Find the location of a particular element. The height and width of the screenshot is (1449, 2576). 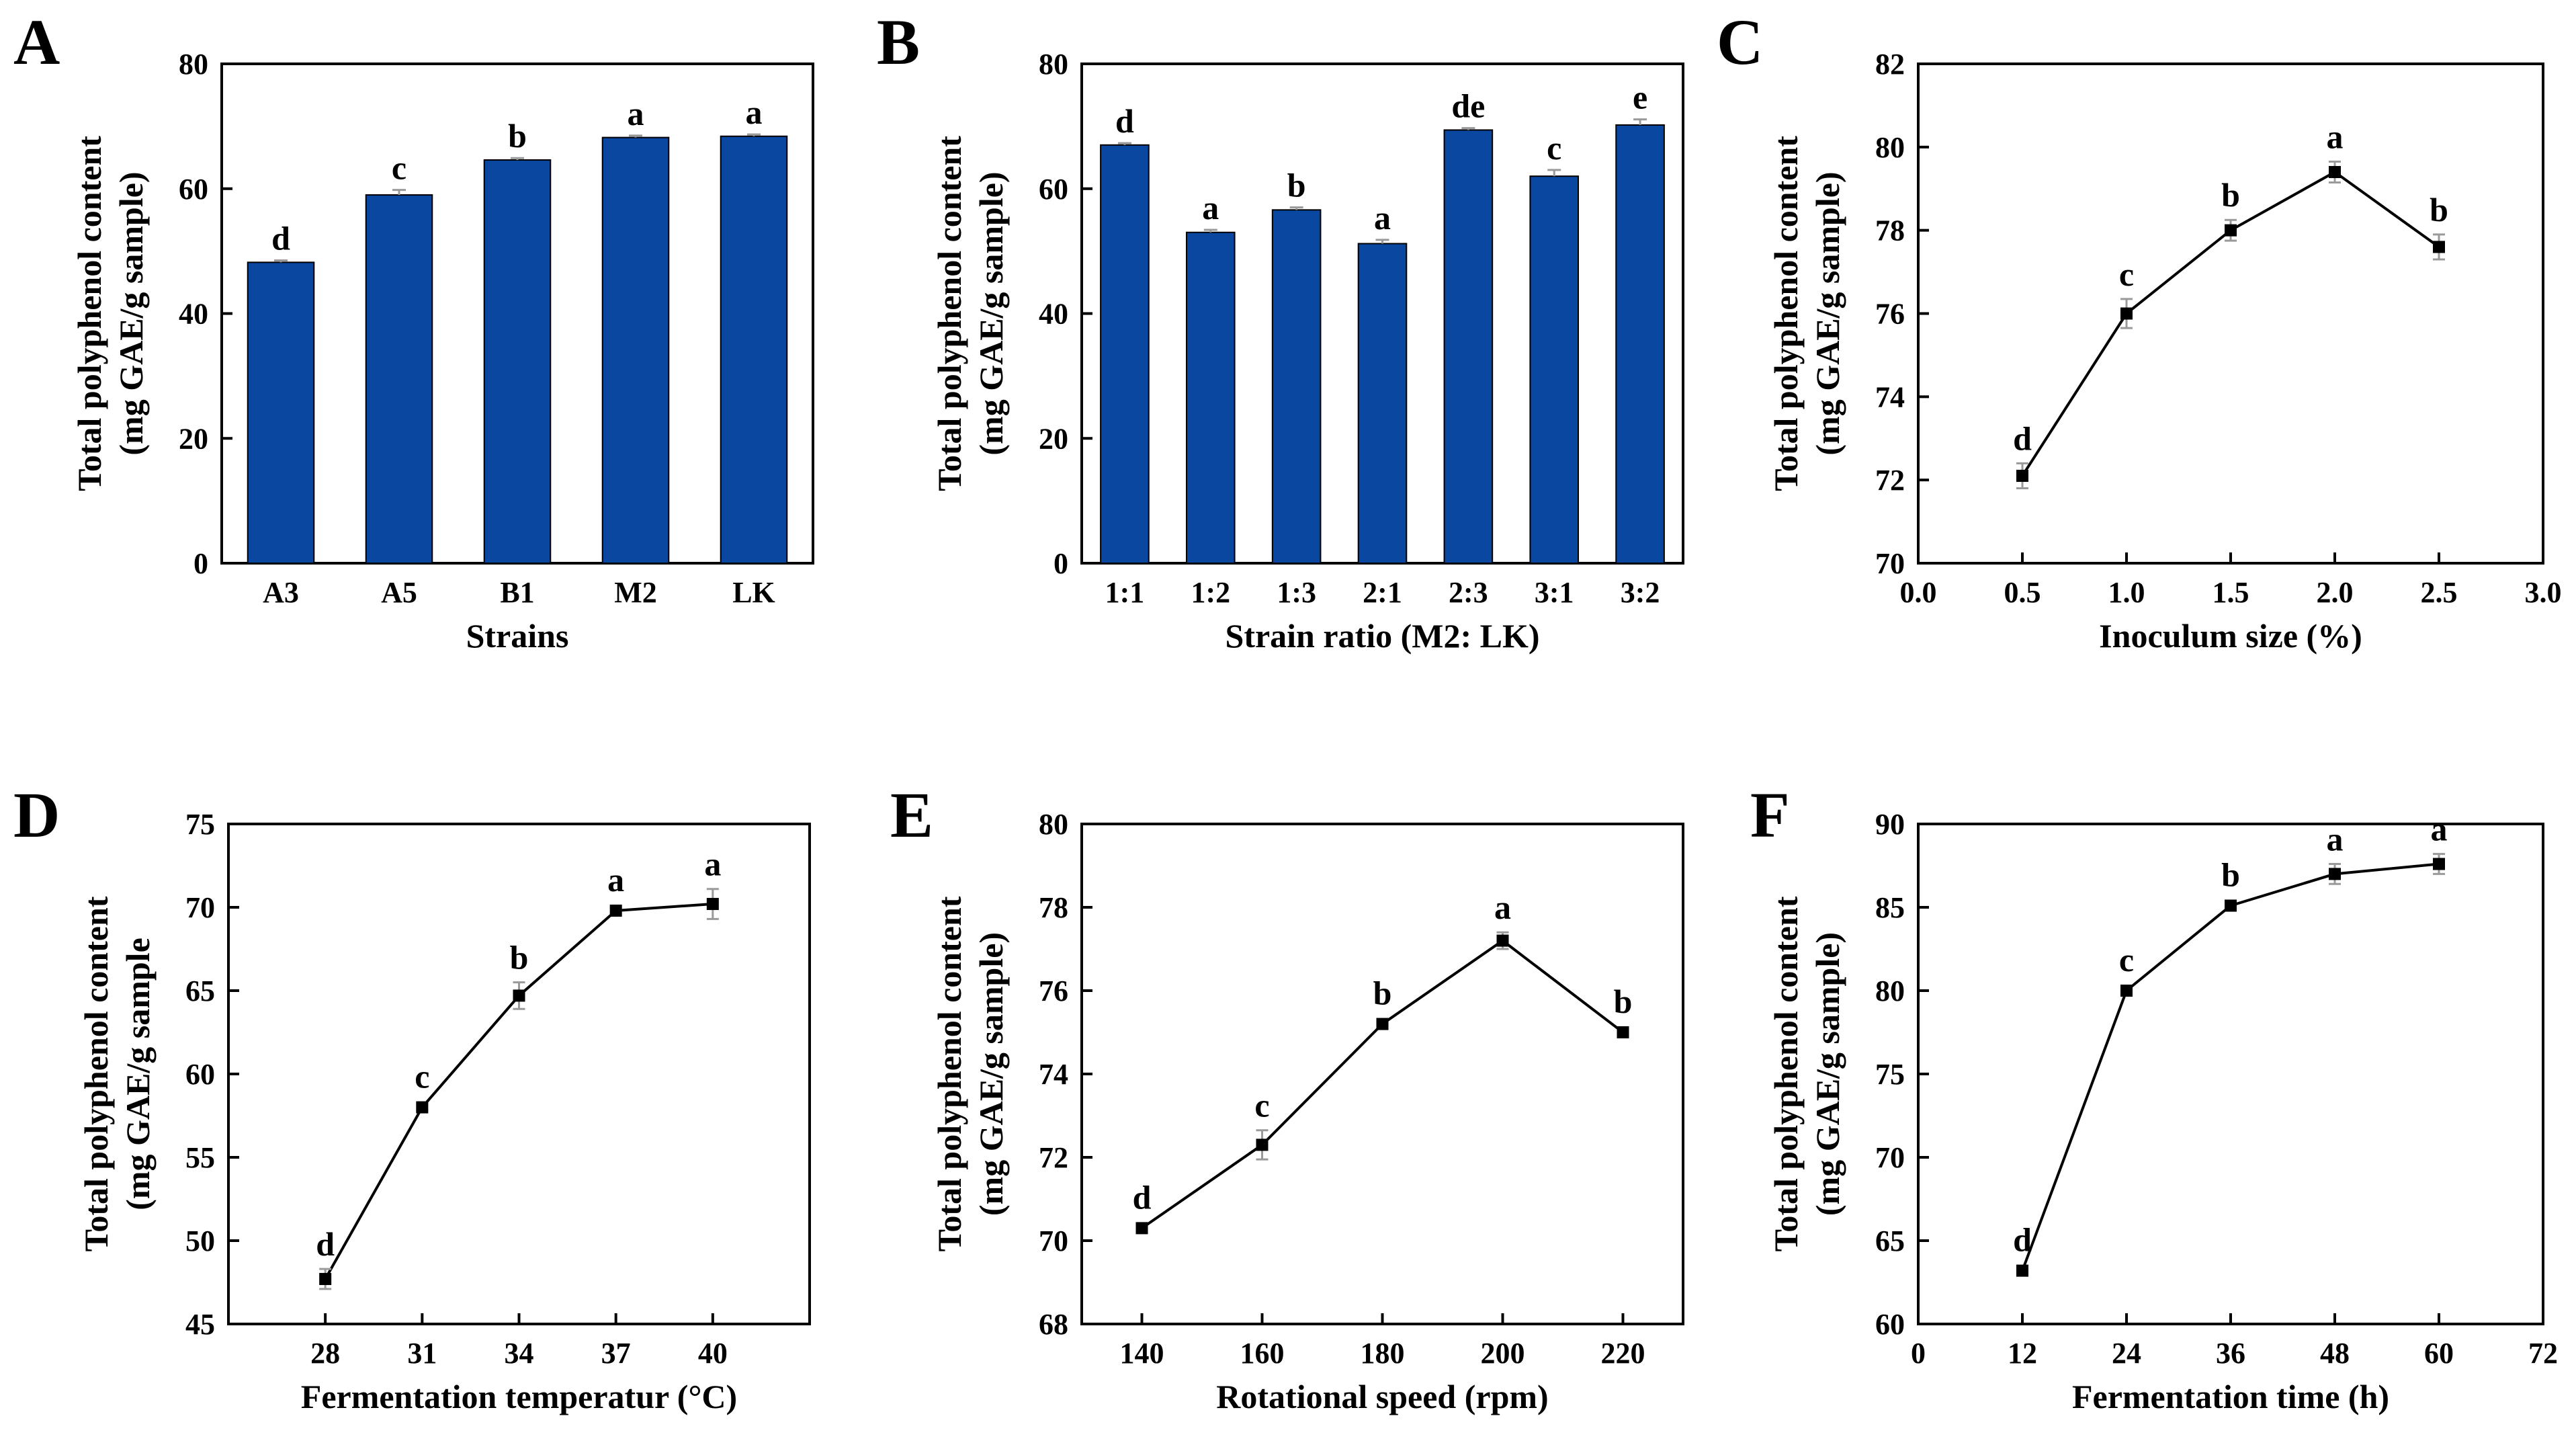

x-tick-label: 72 is located at coordinates (2543, 1353).